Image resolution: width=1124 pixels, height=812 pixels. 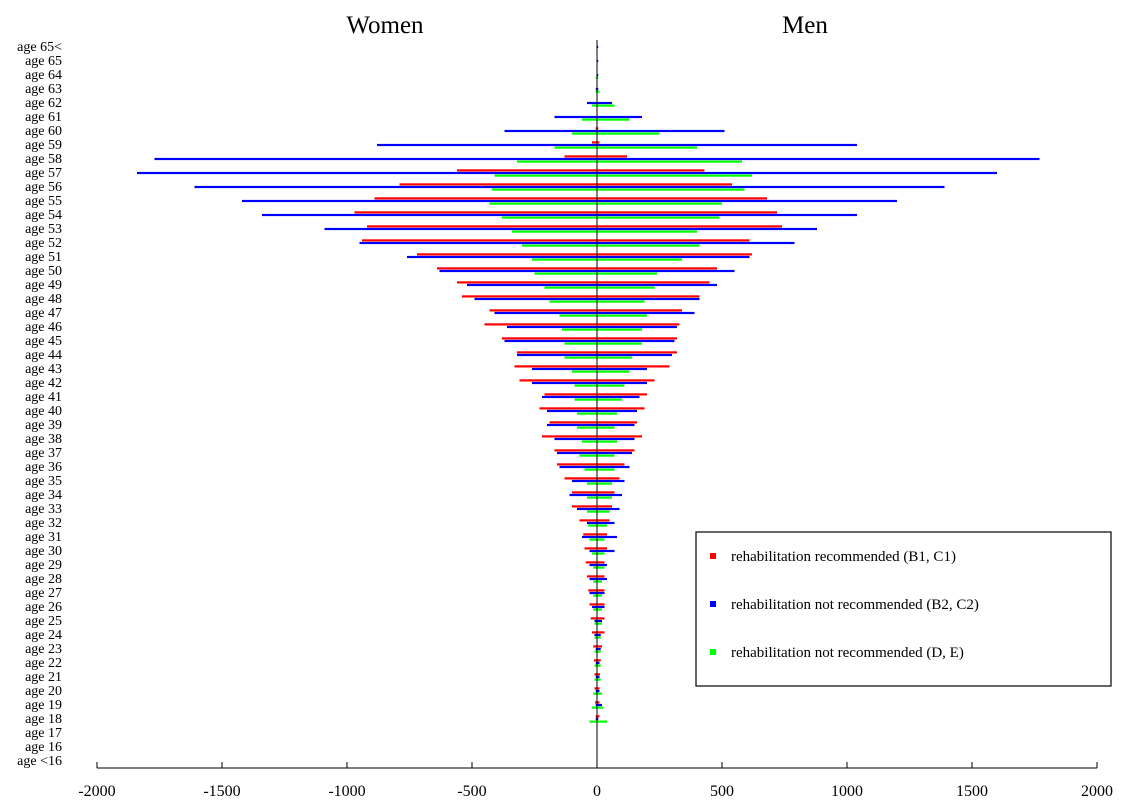 I want to click on y-tick-label: age 41, so click(x=43, y=397).